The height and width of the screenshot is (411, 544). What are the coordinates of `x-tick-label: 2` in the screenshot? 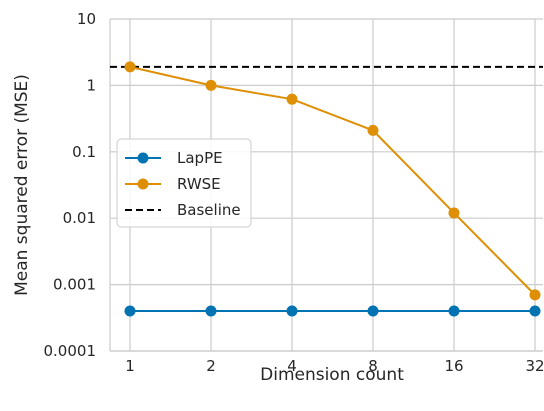 It's located at (211, 366).